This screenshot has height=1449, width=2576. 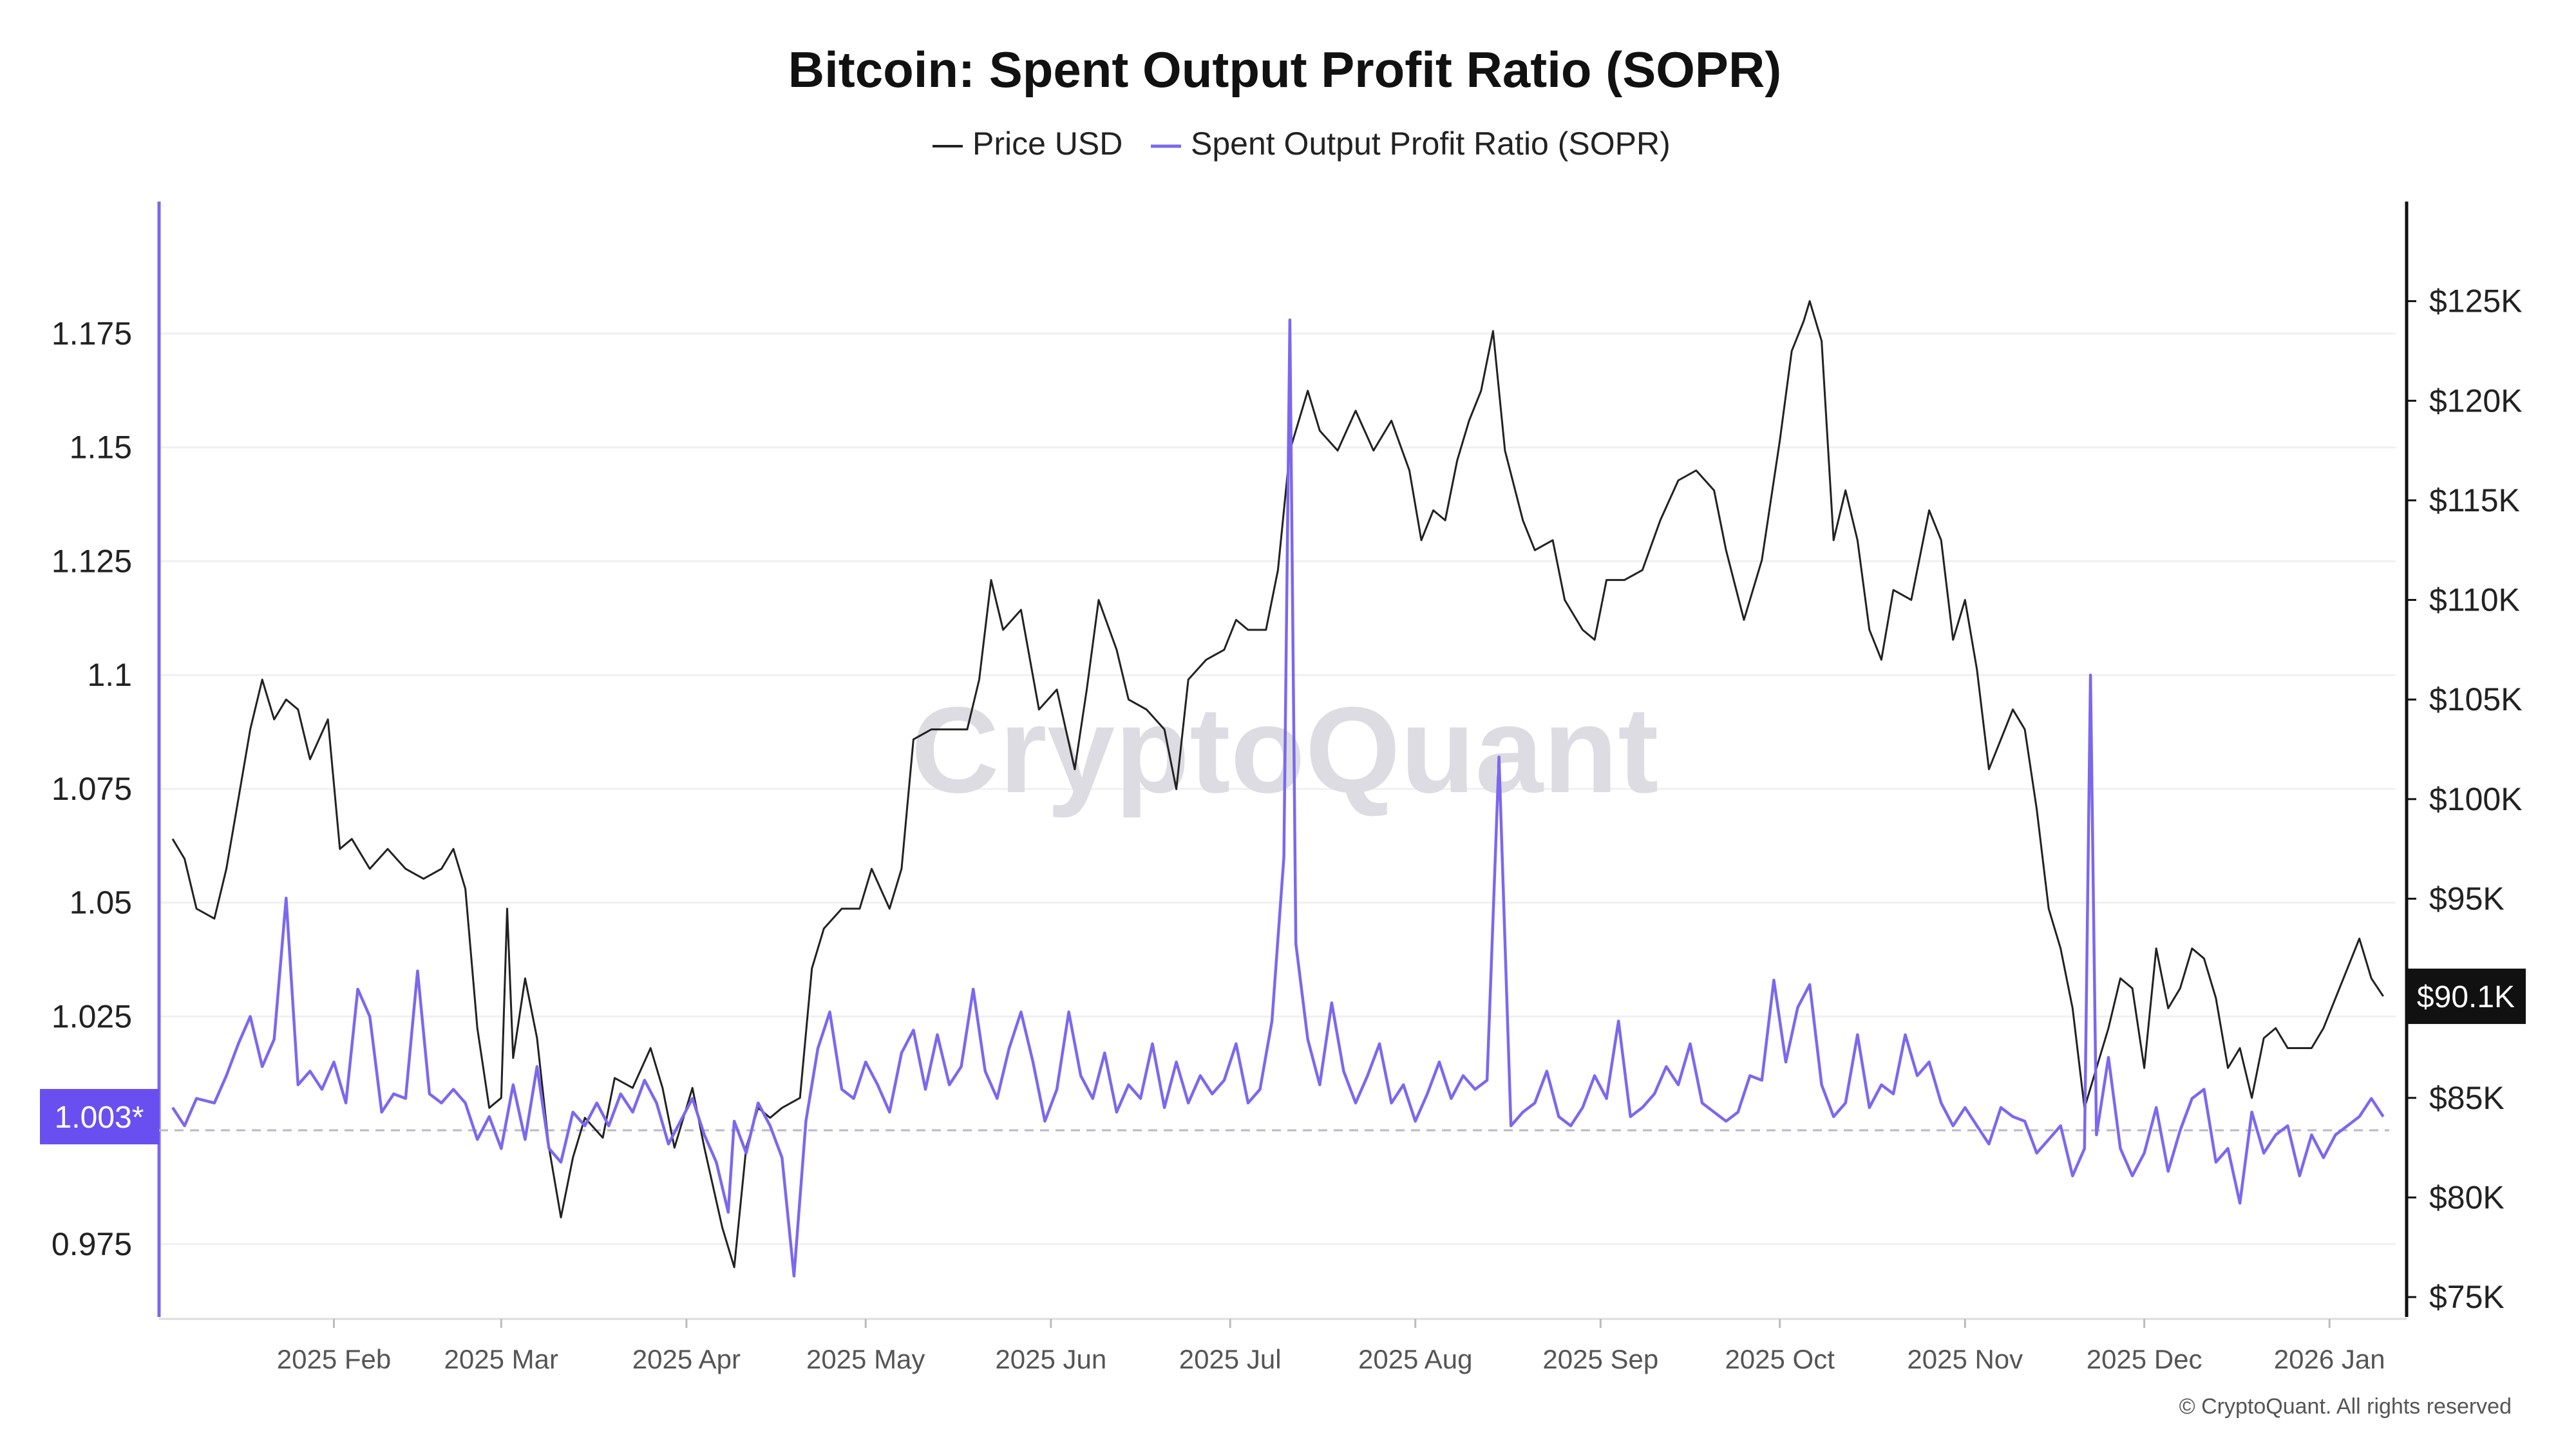 What do you see at coordinates (2476, 401) in the screenshot?
I see `right-tick-label: $120K` at bounding box center [2476, 401].